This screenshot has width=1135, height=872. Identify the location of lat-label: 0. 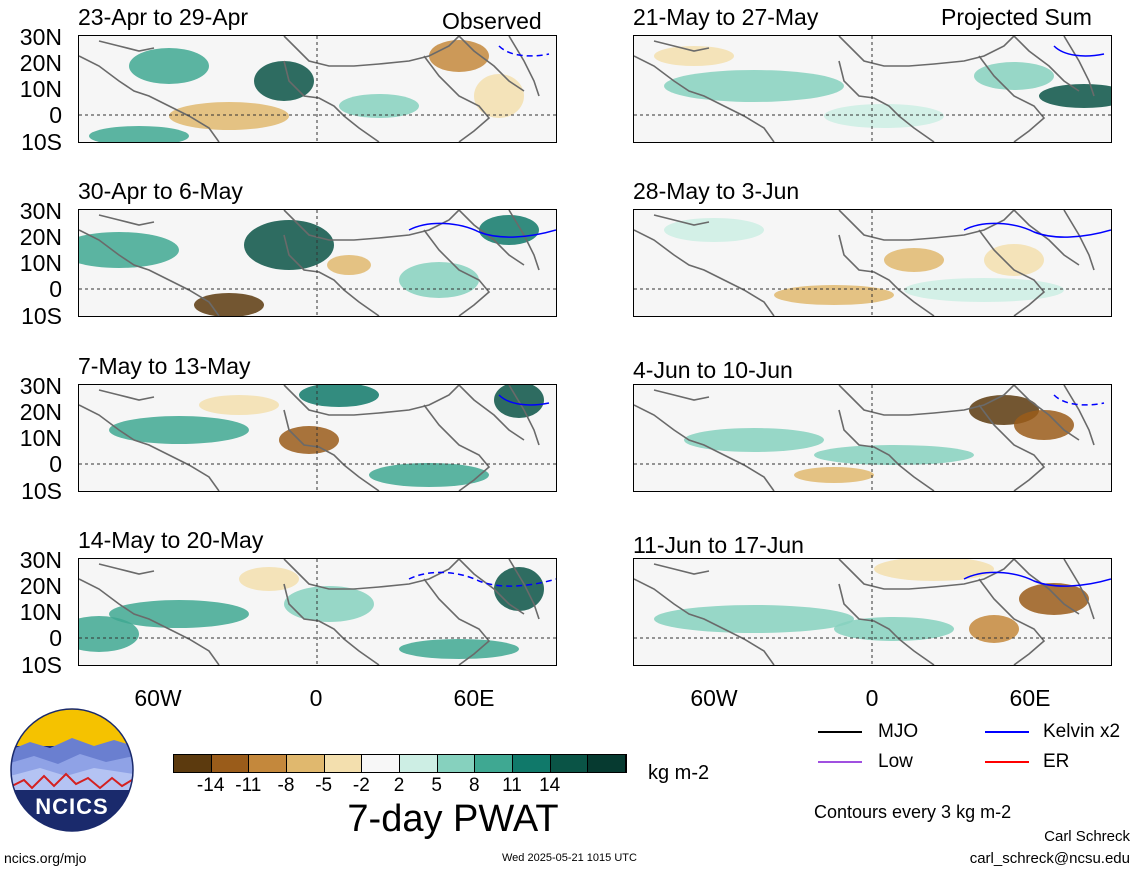
(55, 115).